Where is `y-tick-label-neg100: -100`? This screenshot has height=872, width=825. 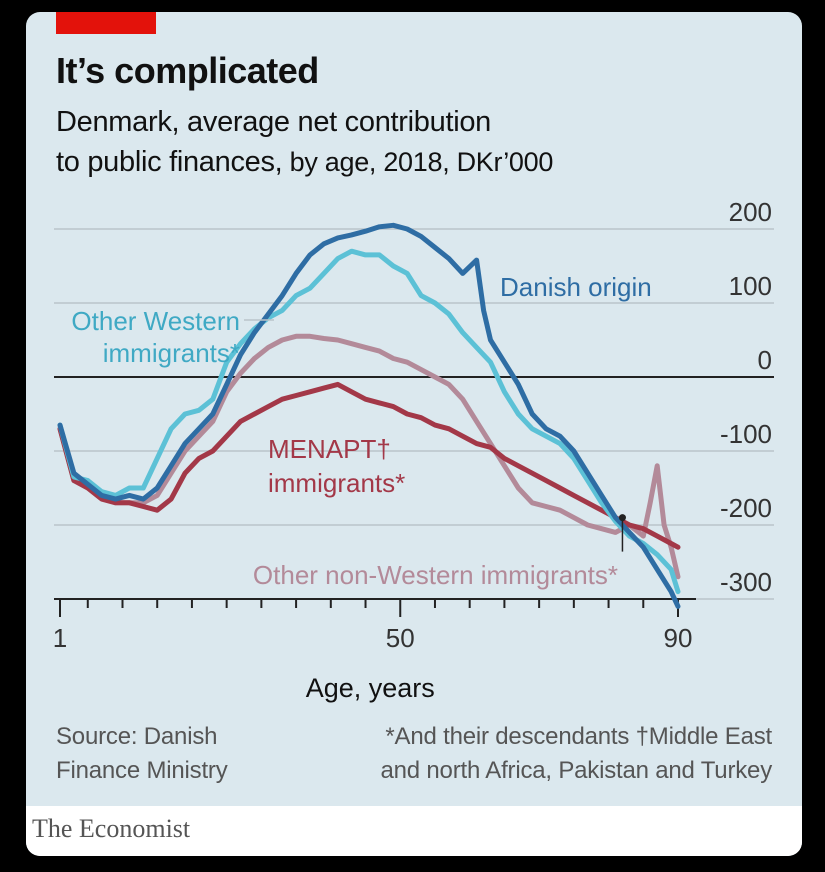
y-tick-label-neg100: -100 is located at coordinates (746, 434).